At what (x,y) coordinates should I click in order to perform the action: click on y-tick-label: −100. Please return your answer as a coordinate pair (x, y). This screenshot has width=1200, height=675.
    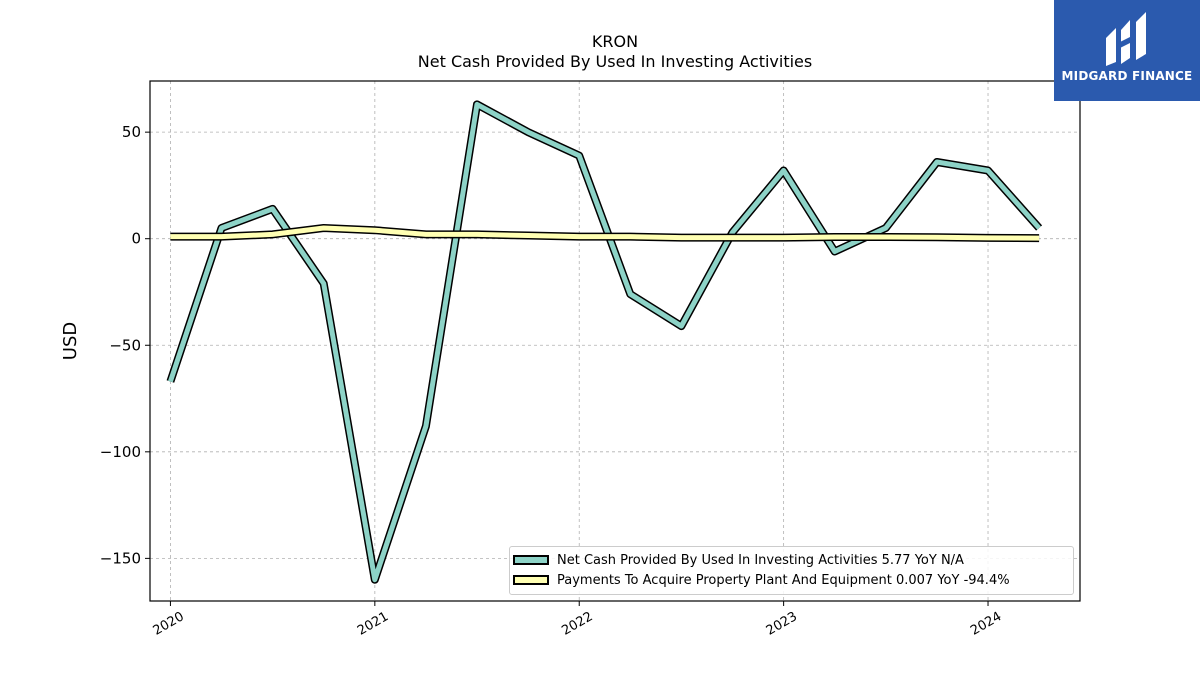
    Looking at the image, I should click on (120, 452).